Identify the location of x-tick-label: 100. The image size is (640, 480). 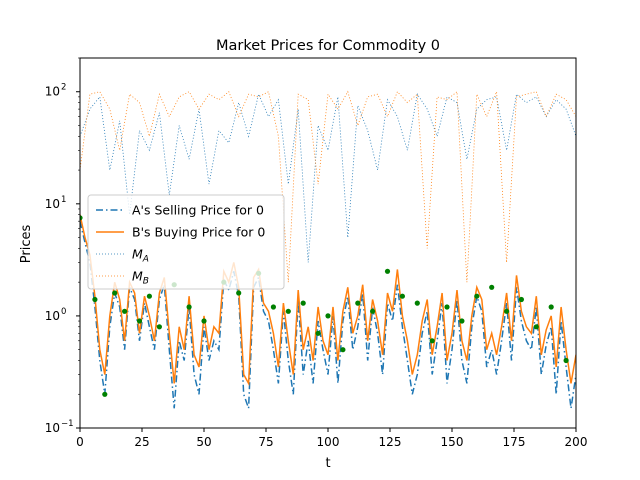
(328, 442).